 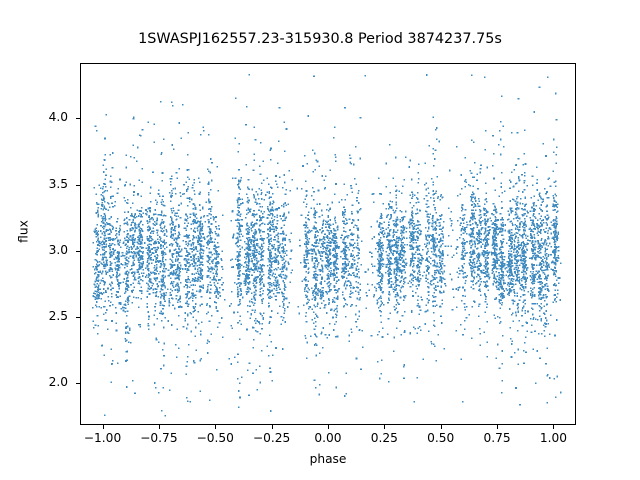 What do you see at coordinates (58, 249) in the screenshot?
I see `y-tick-label: 3.0` at bounding box center [58, 249].